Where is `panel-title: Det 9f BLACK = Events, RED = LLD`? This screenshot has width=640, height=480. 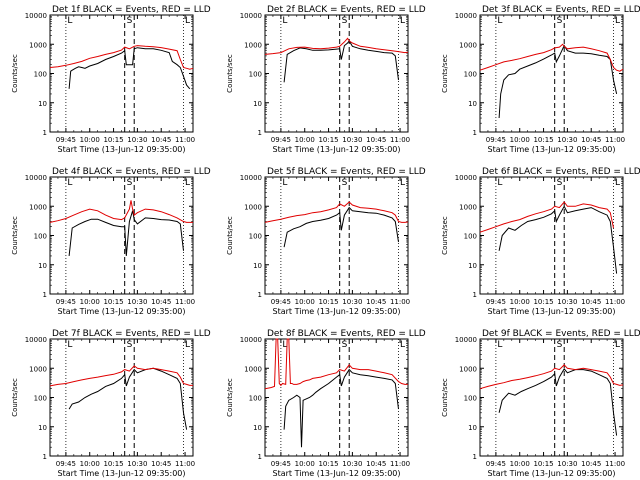 panel-title: Det 9f BLACK = Events, RED = LLD is located at coordinates (561, 334).